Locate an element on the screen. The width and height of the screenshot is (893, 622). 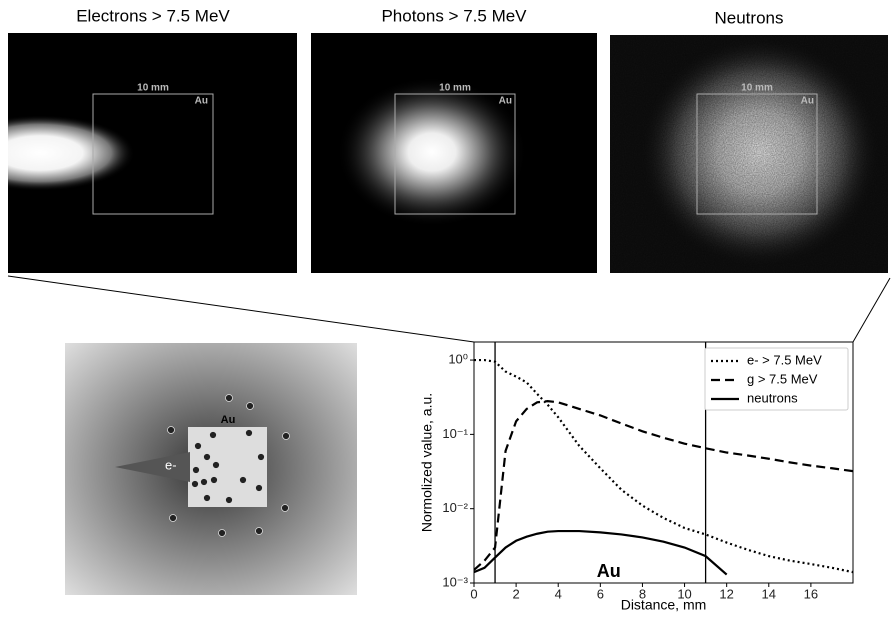
schematic: e- Au is located at coordinates (211, 469).